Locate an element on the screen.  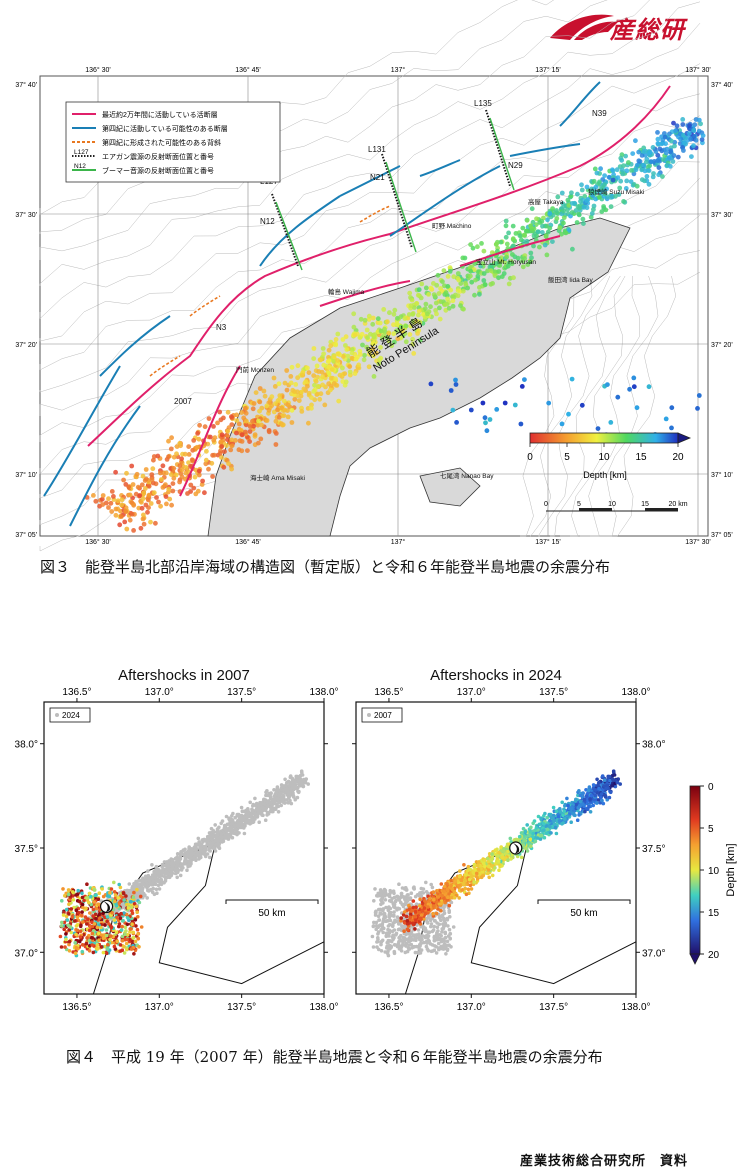
airgun-profile-line is located at coordinates (397, 201).